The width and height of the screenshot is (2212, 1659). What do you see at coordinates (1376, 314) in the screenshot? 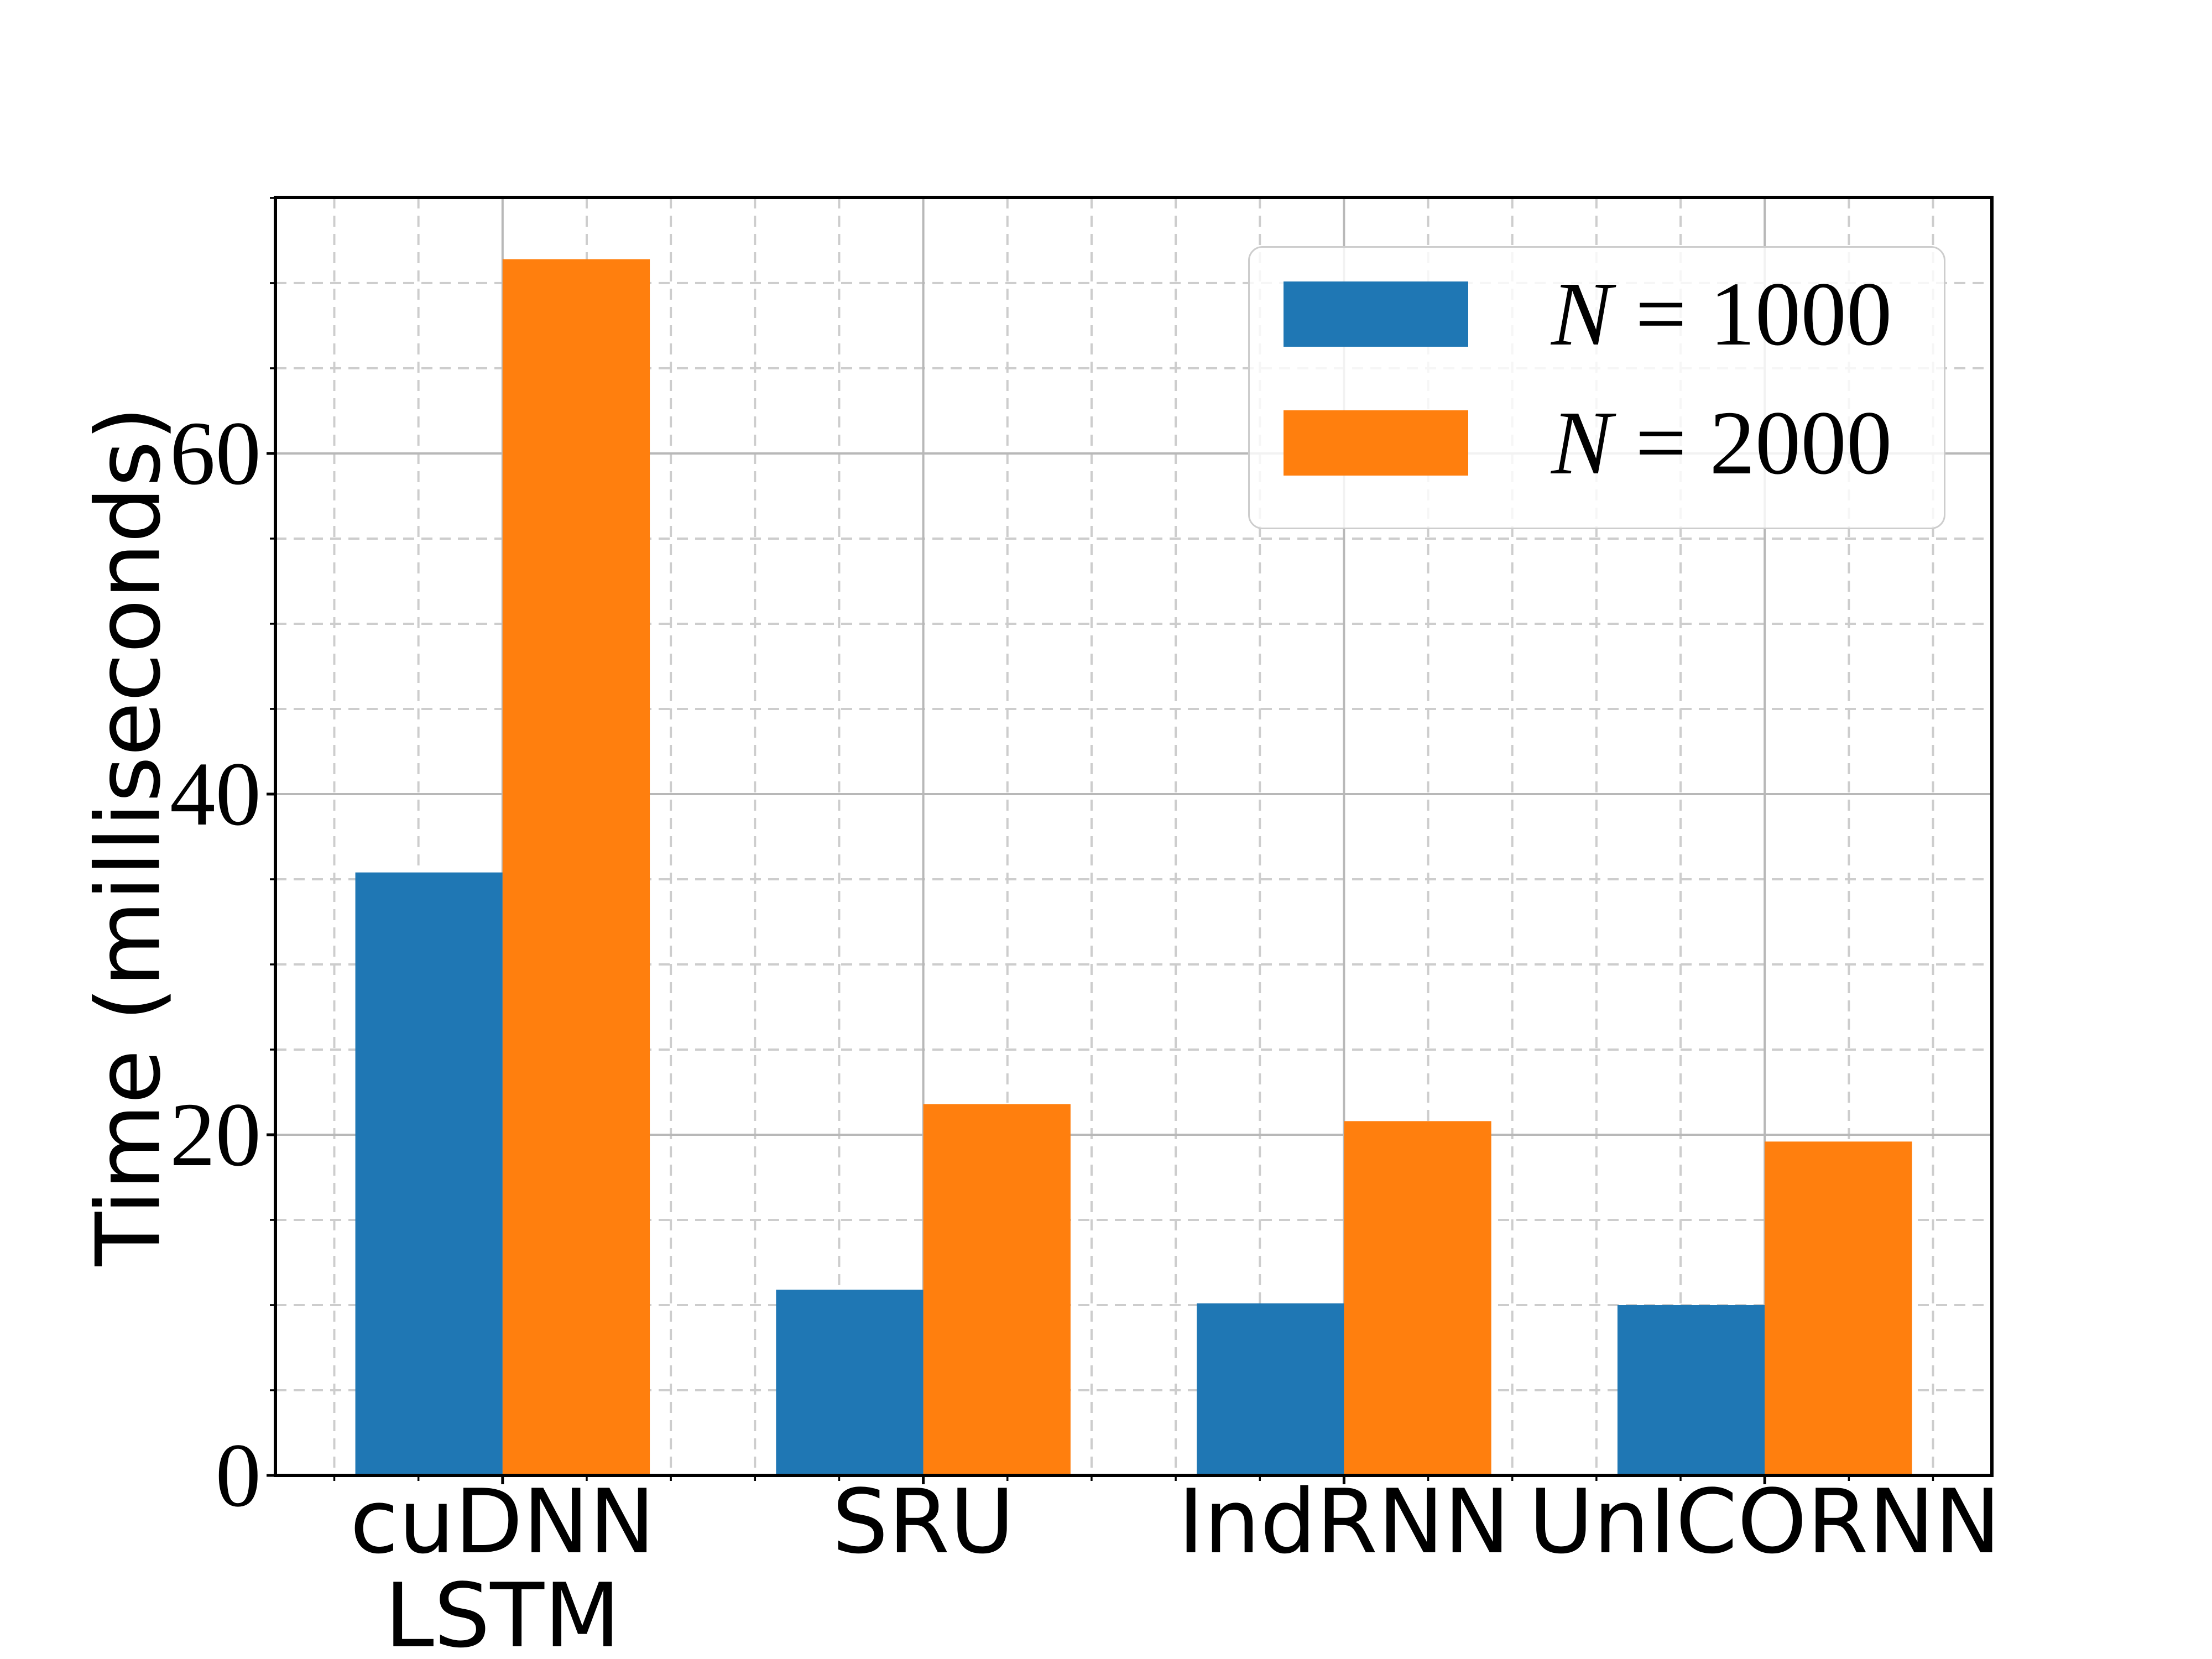
I see `legend-swatch-n1000` at bounding box center [1376, 314].